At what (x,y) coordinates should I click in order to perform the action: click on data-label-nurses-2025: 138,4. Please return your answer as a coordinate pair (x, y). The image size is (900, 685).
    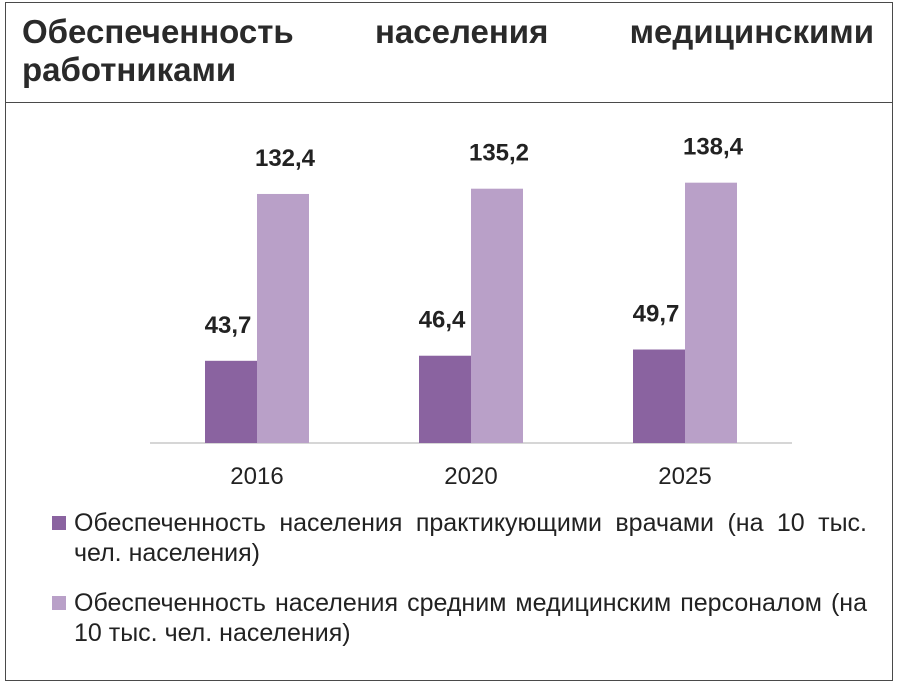
    Looking at the image, I should click on (713, 147).